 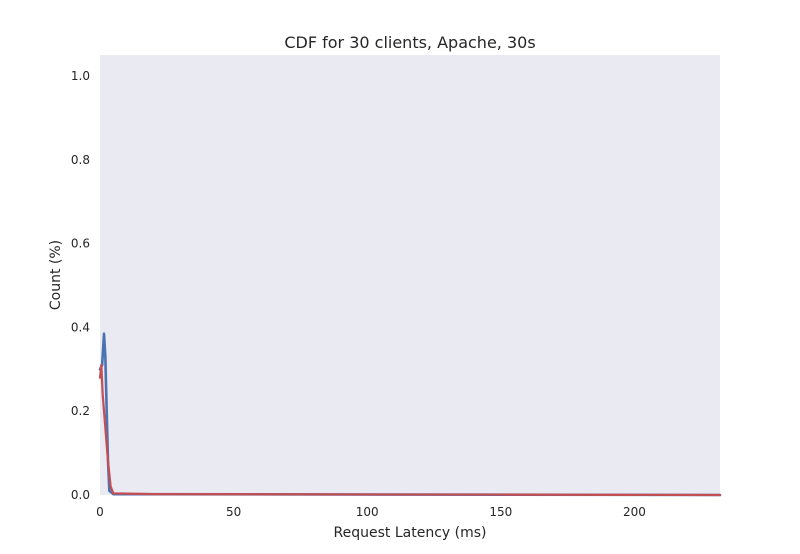 I want to click on x-tick-labels: 0 50 100 150 200, so click(x=371, y=512).